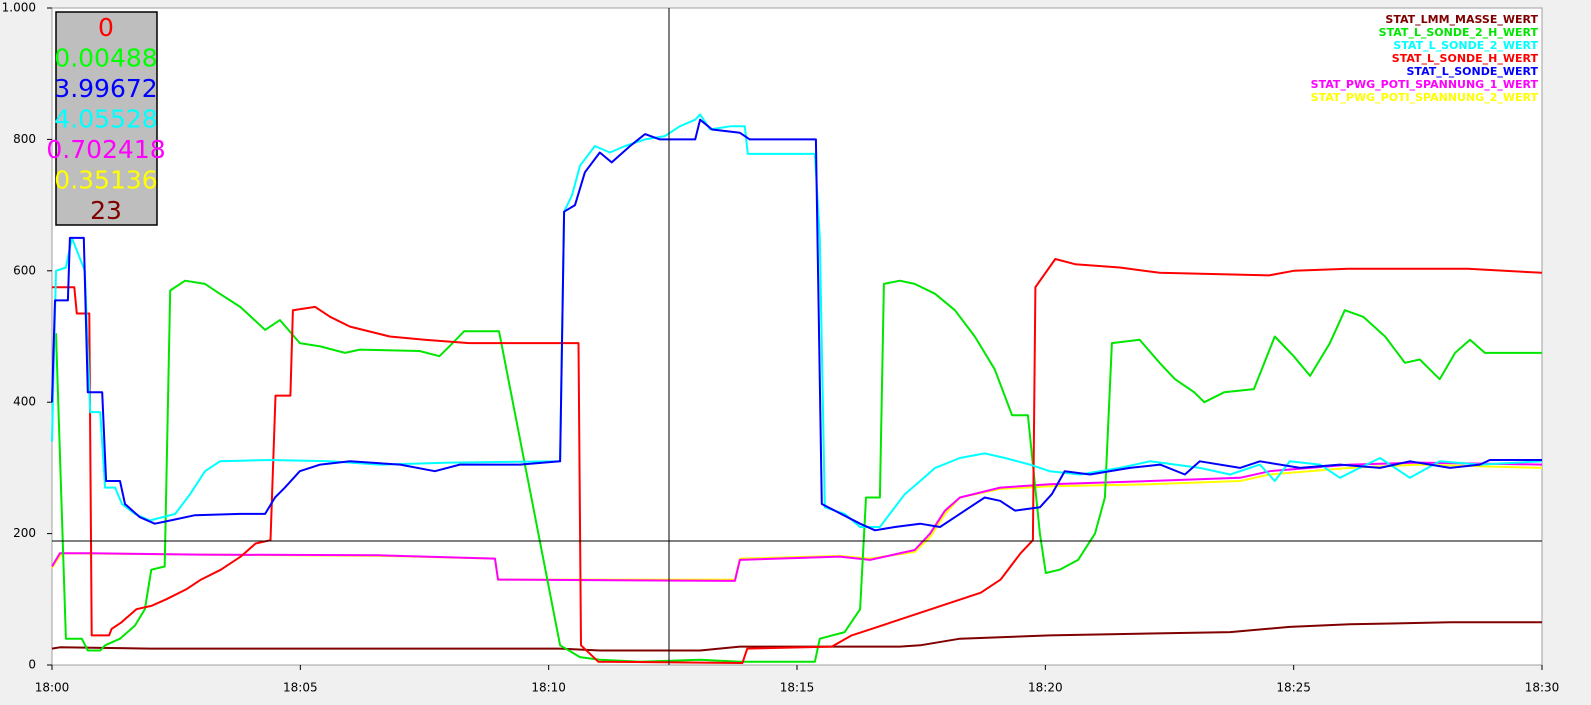  What do you see at coordinates (1473, 71) in the screenshot?
I see `legend-entry: STAT_L_SONDE_WERT` at bounding box center [1473, 71].